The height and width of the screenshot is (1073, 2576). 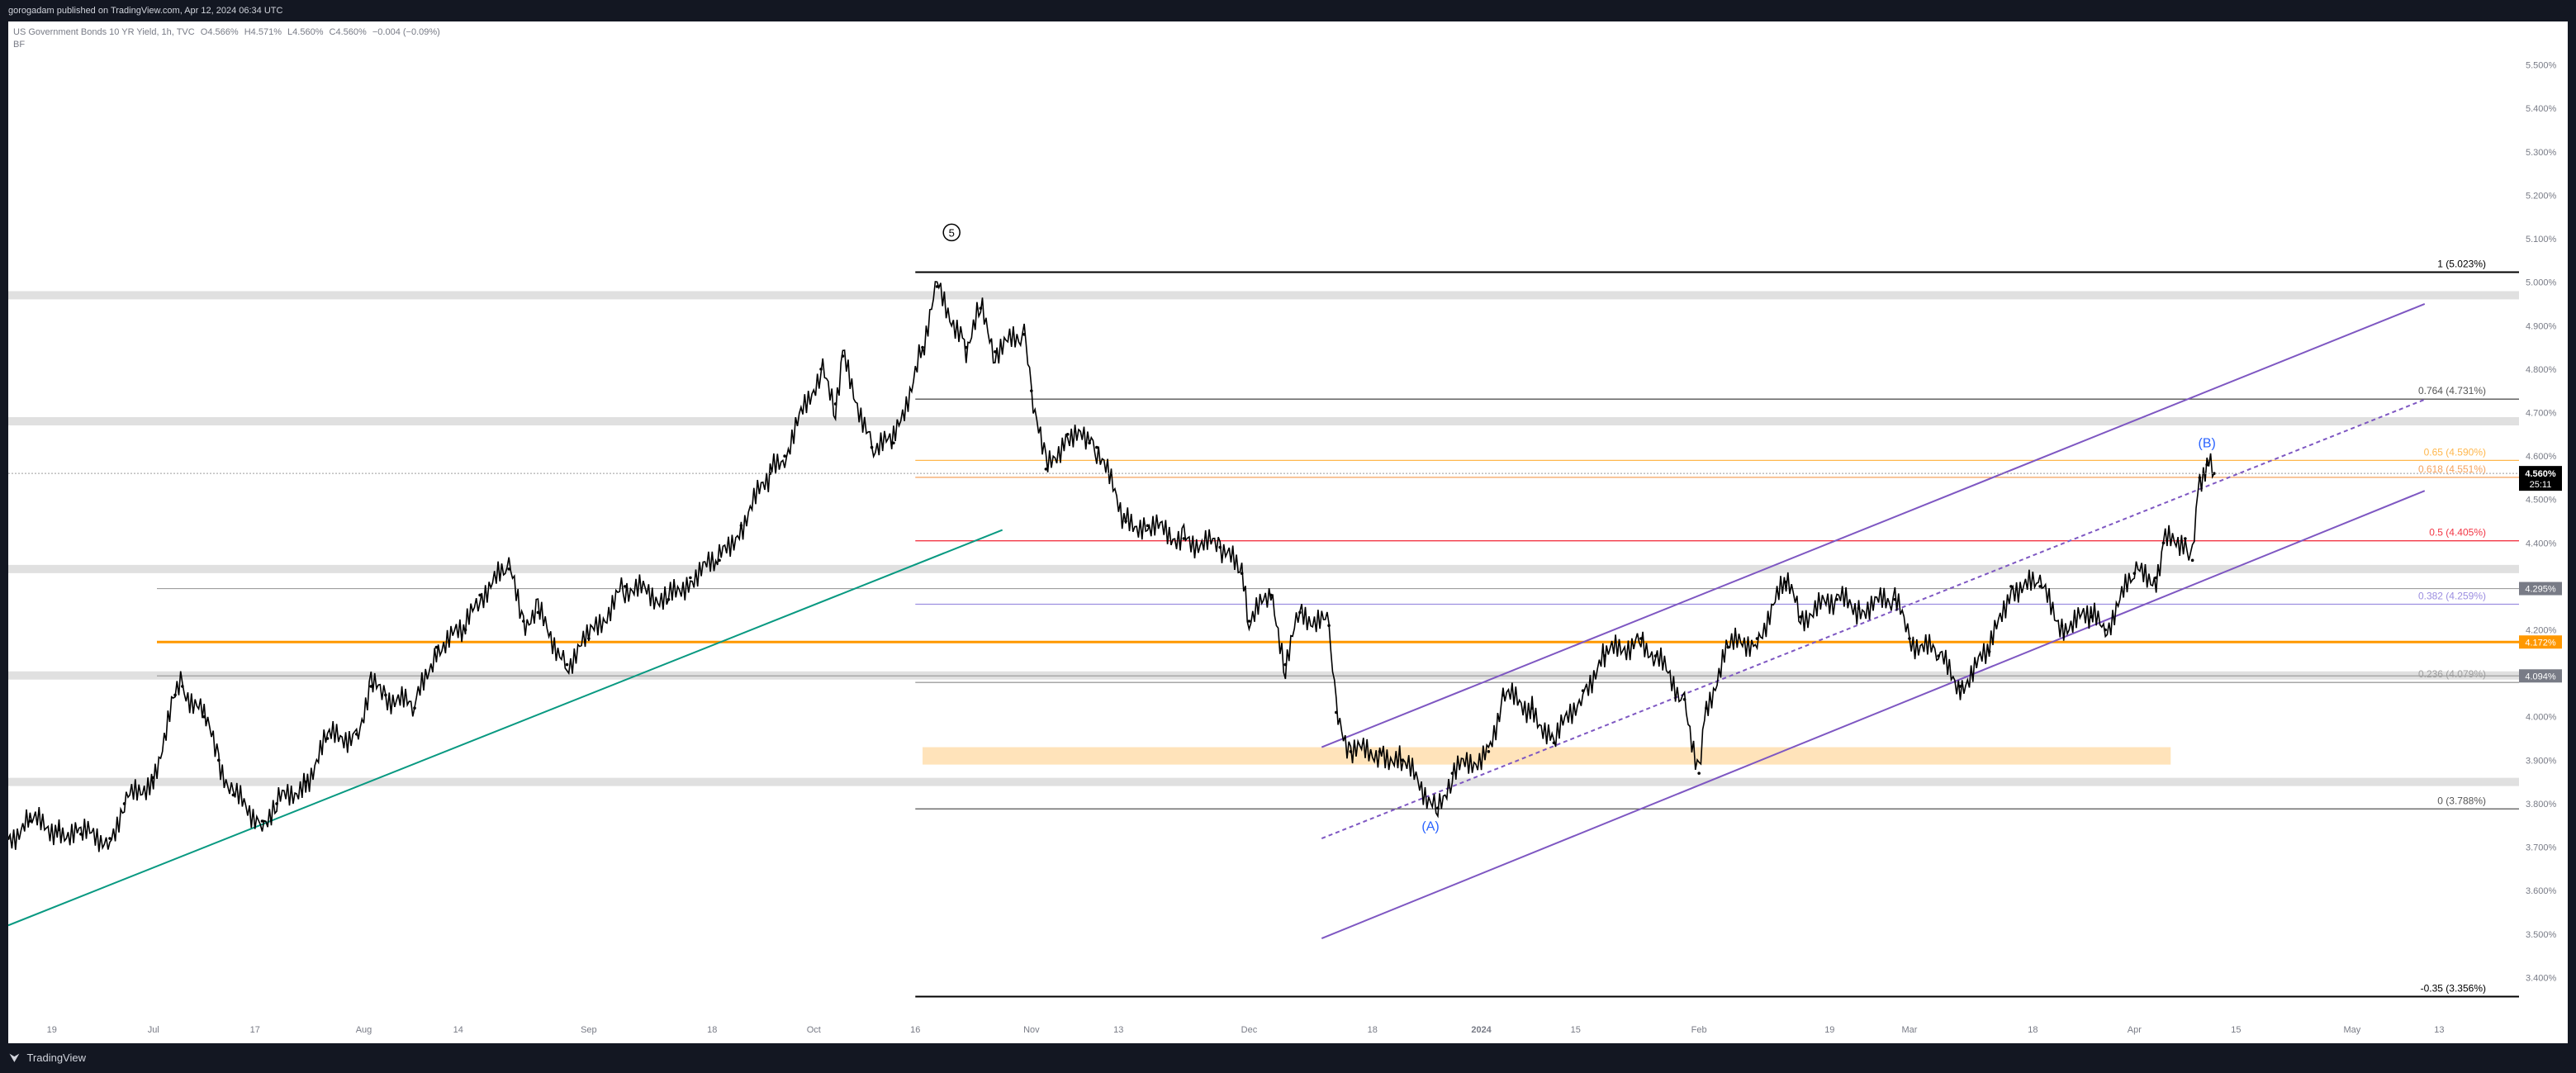 I want to click on wave-label-1: (A), so click(x=1430, y=827).